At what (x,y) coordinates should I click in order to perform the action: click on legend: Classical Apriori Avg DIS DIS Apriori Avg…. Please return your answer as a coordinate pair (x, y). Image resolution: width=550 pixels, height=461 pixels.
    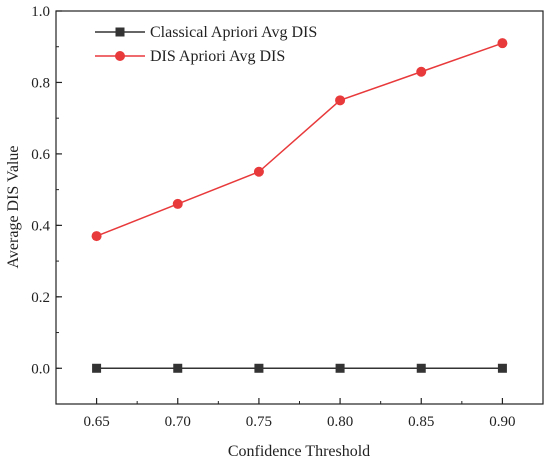
    Looking at the image, I should click on (206, 44).